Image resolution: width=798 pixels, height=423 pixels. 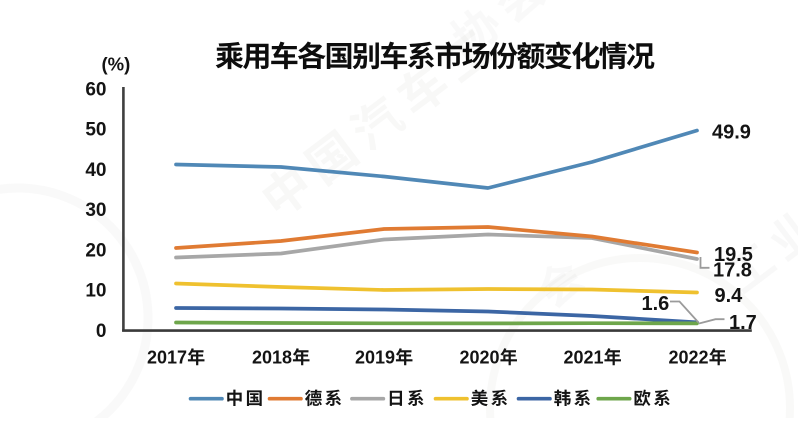 I want to click on svg-text: 30, so click(x=95, y=210).